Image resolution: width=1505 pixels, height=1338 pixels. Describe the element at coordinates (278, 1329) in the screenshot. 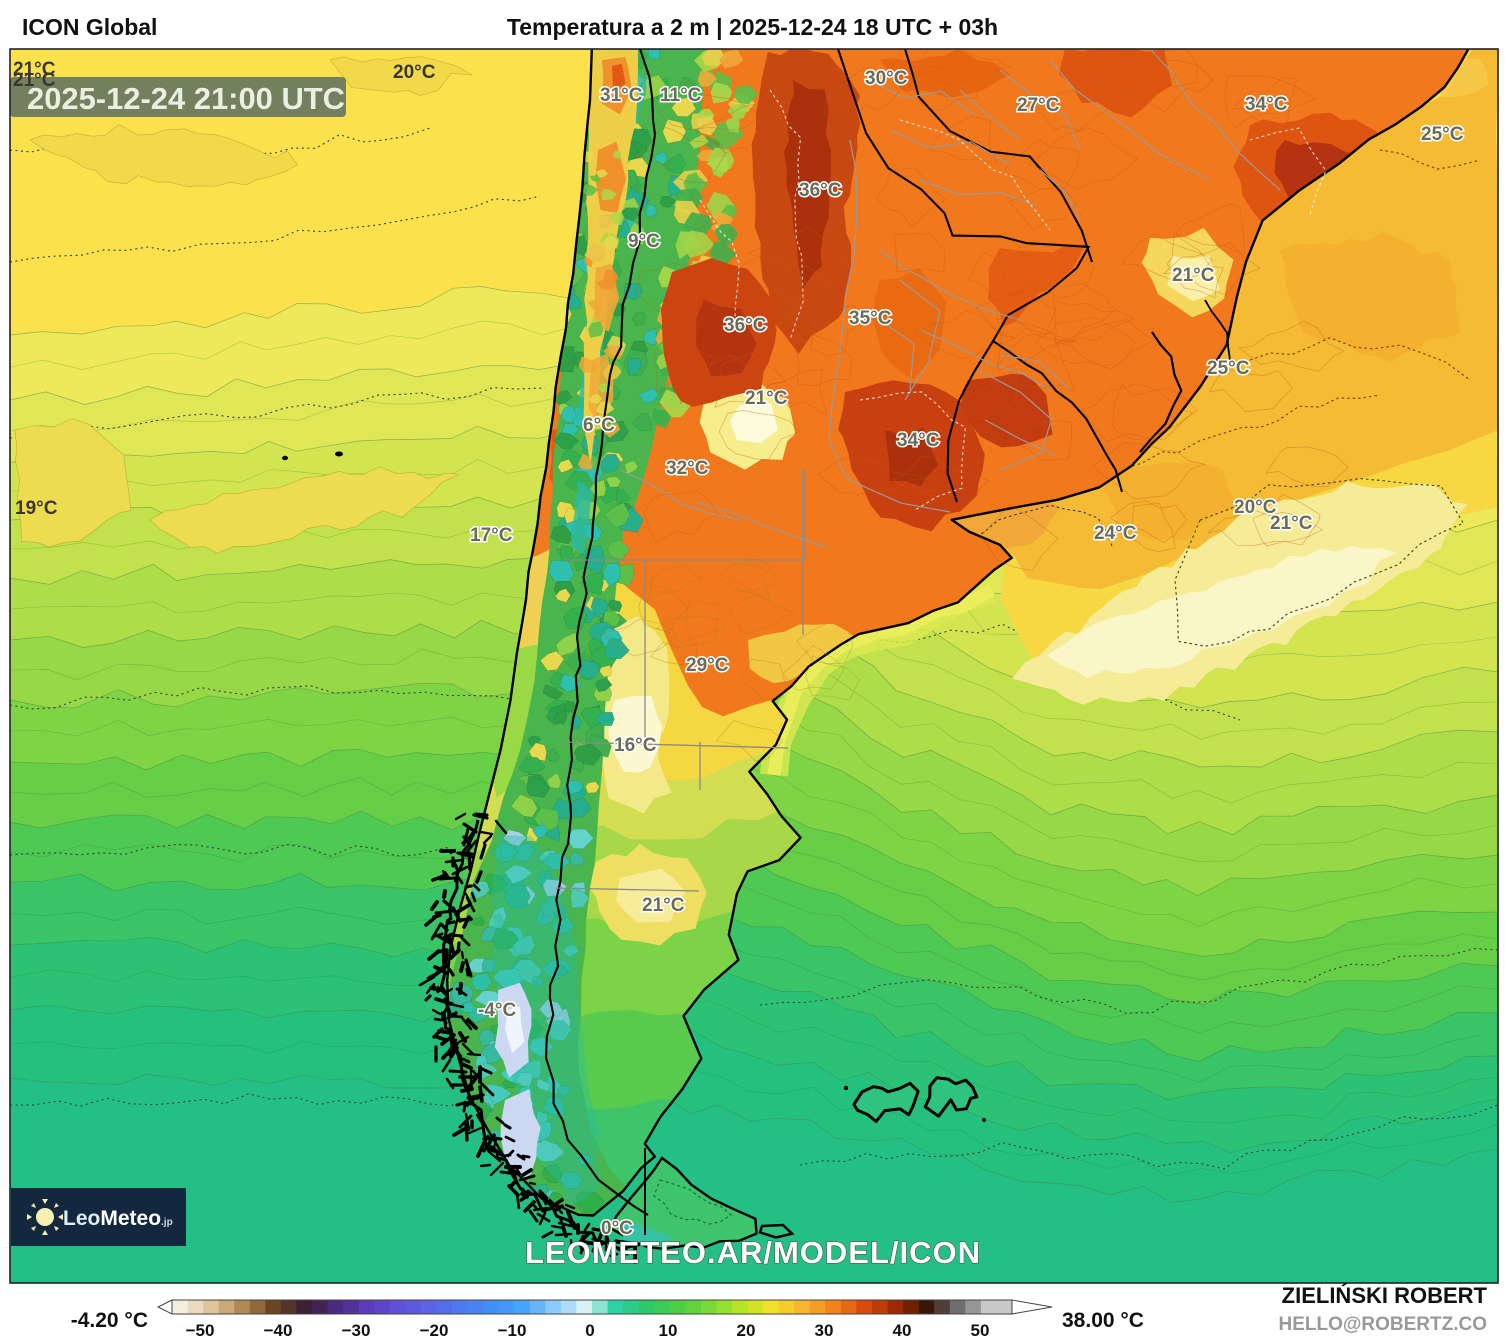

I see `svg-text: −40` at that location.